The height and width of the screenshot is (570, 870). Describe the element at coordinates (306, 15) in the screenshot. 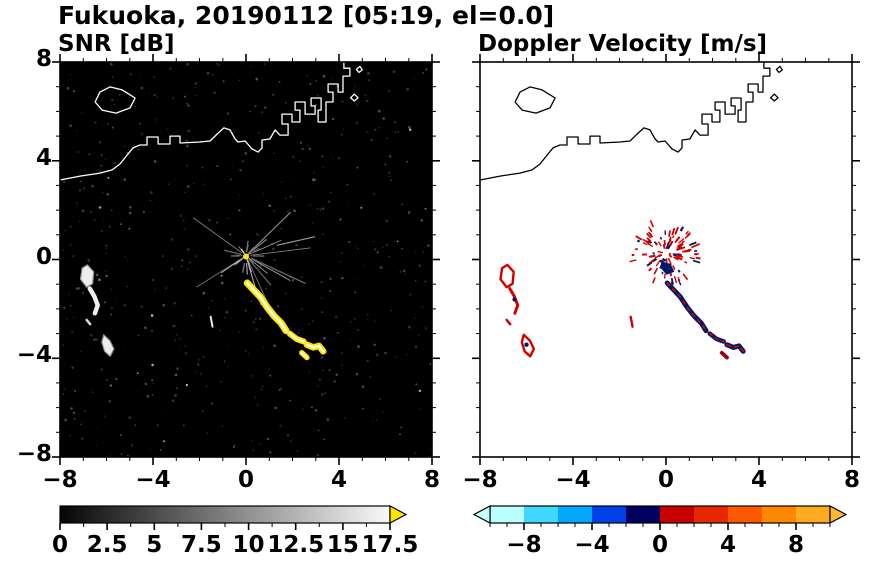

I see `figure-title: Fukuoka, 20190112 [05:19, el=0.0]` at that location.